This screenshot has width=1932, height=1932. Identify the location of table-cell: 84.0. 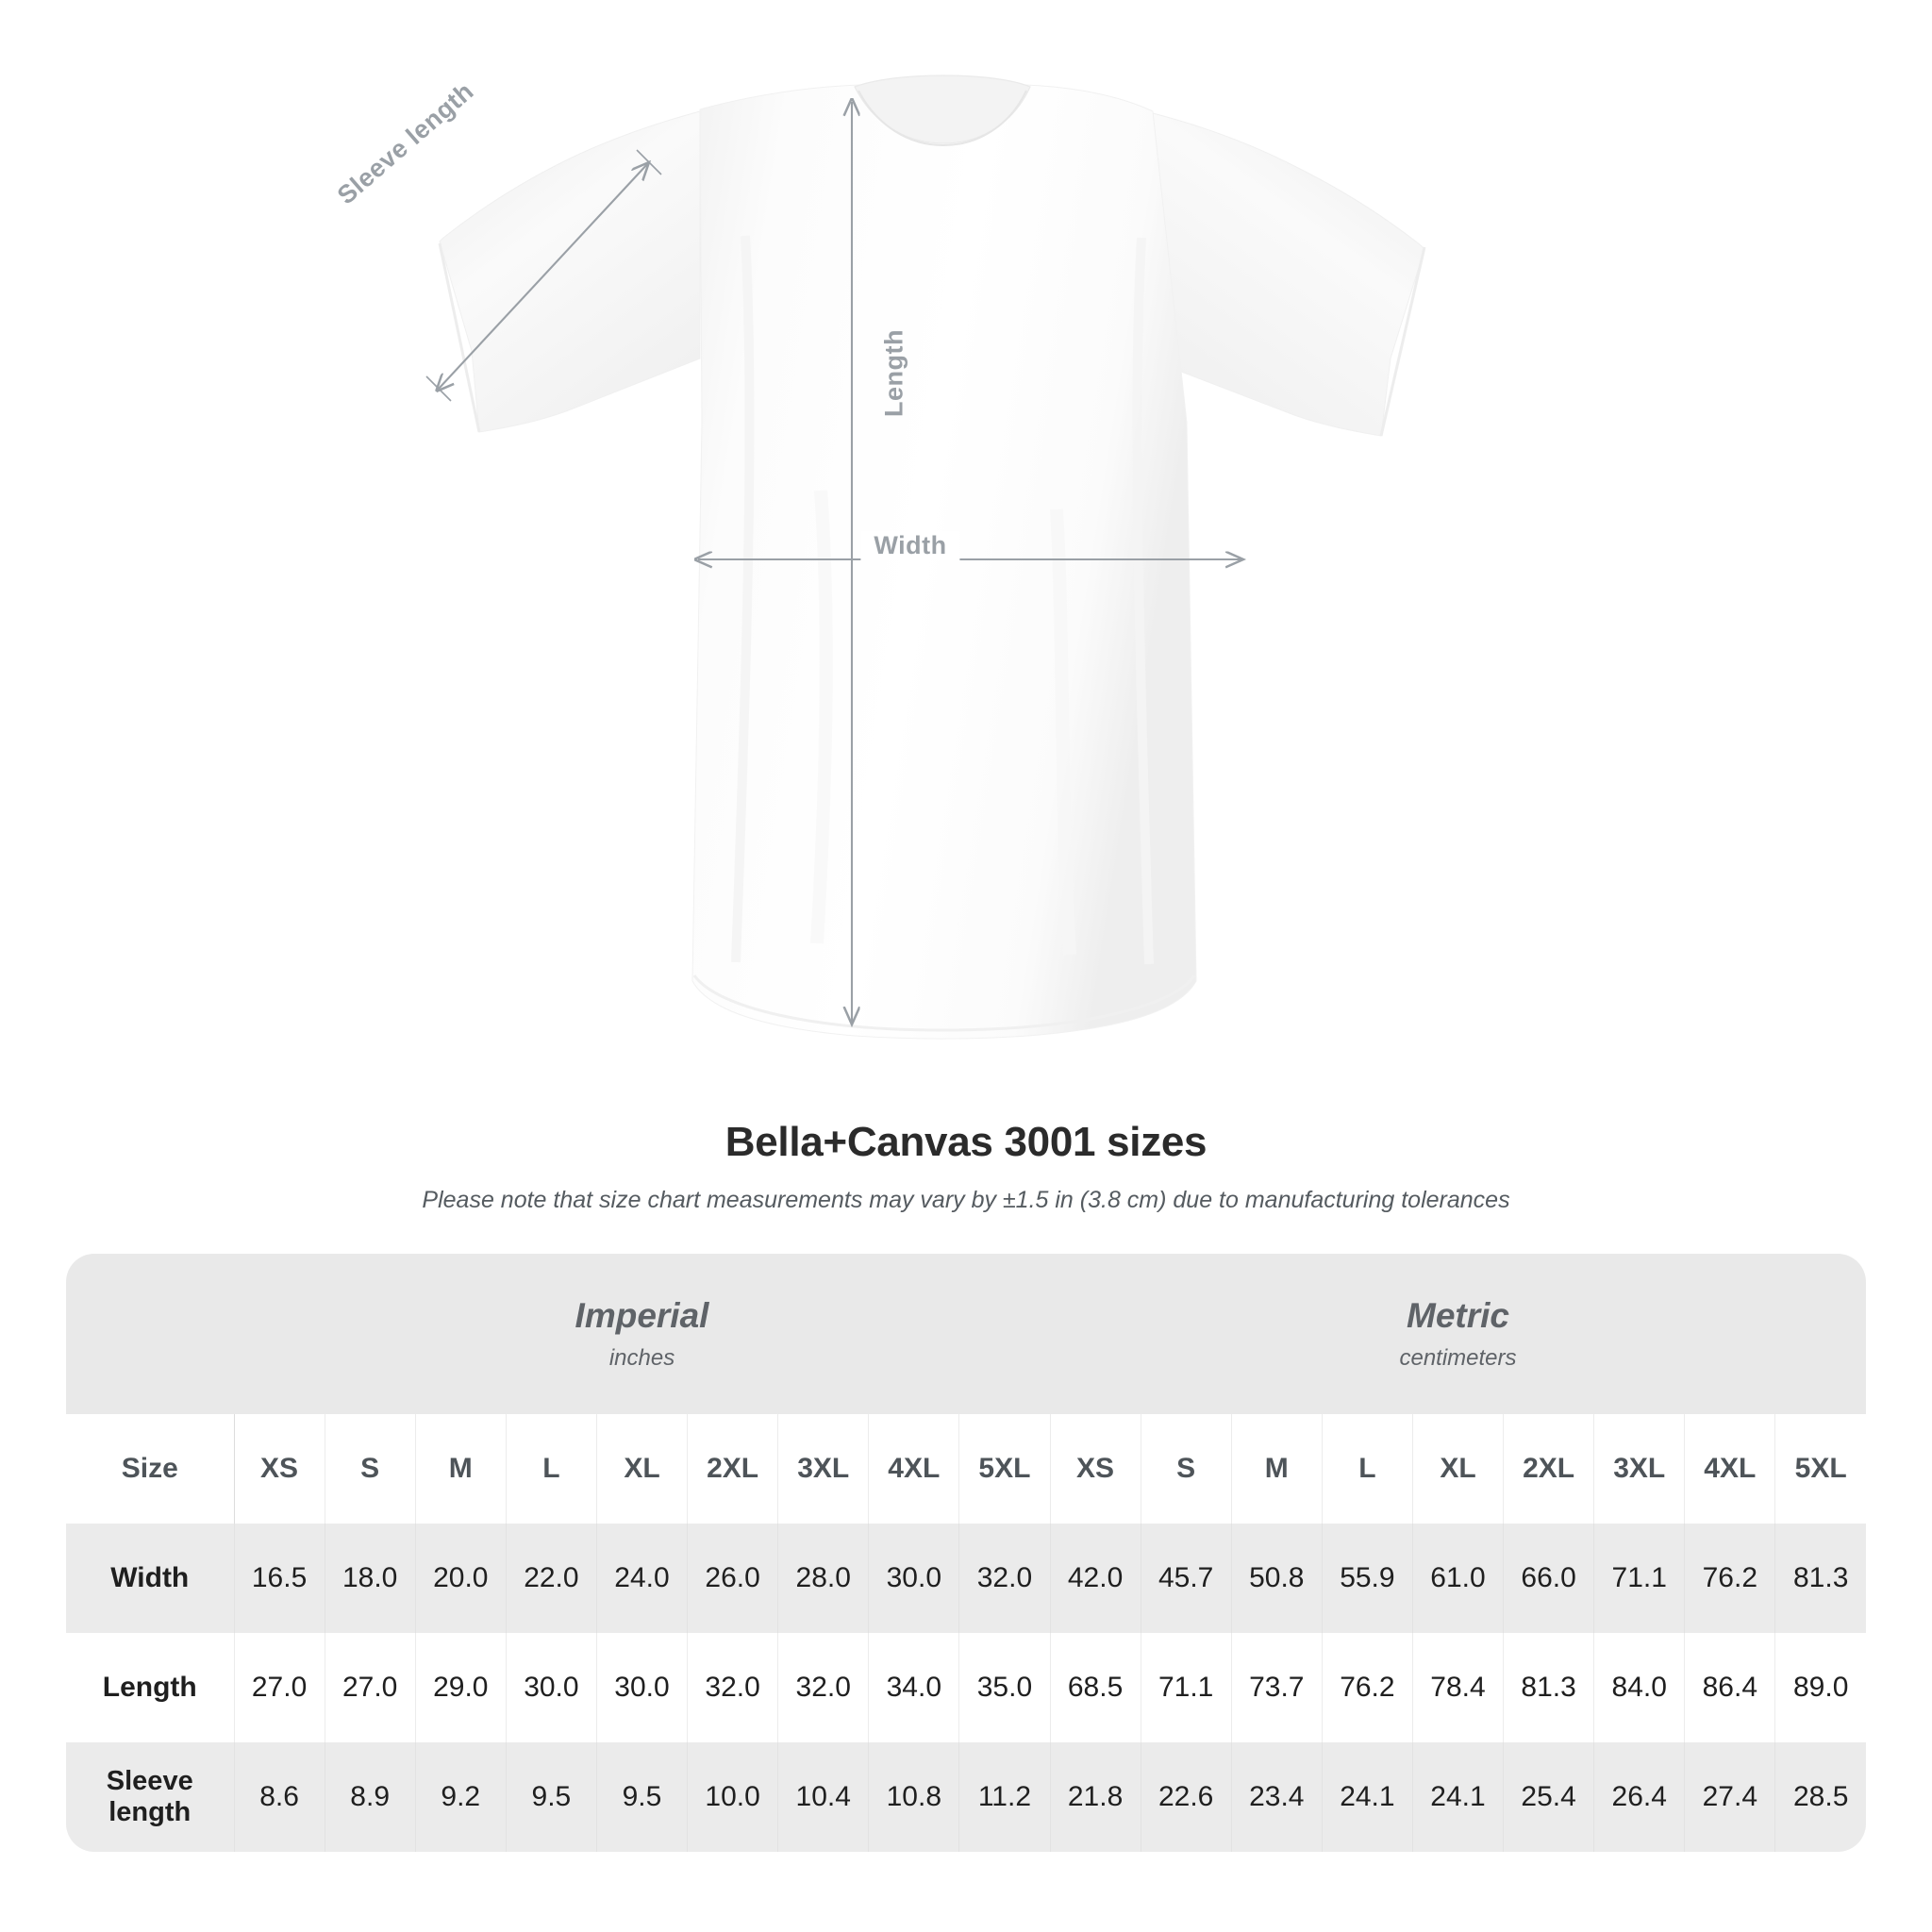
(1640, 1687).